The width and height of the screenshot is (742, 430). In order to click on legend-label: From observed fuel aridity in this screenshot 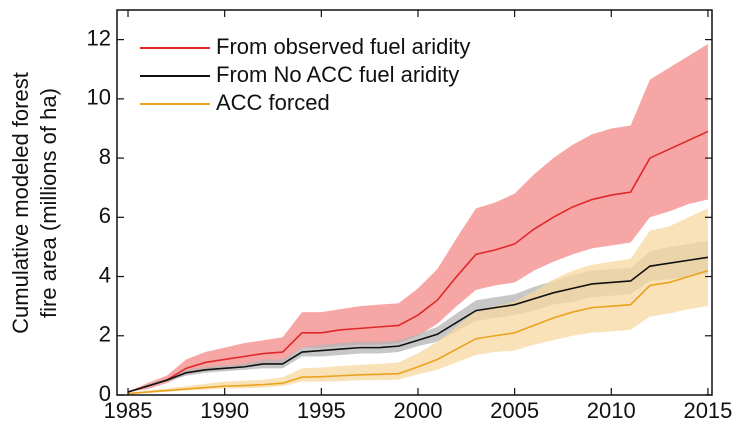, I will do `click(343, 46)`.